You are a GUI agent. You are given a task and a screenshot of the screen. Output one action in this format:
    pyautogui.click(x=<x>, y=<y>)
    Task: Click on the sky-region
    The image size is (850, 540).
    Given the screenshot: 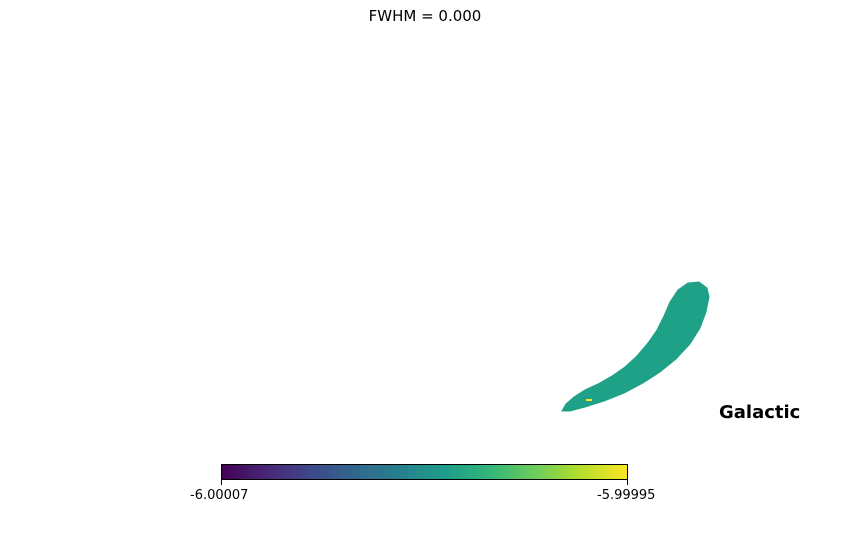 What is the action you would take?
    pyautogui.click(x=635, y=346)
    